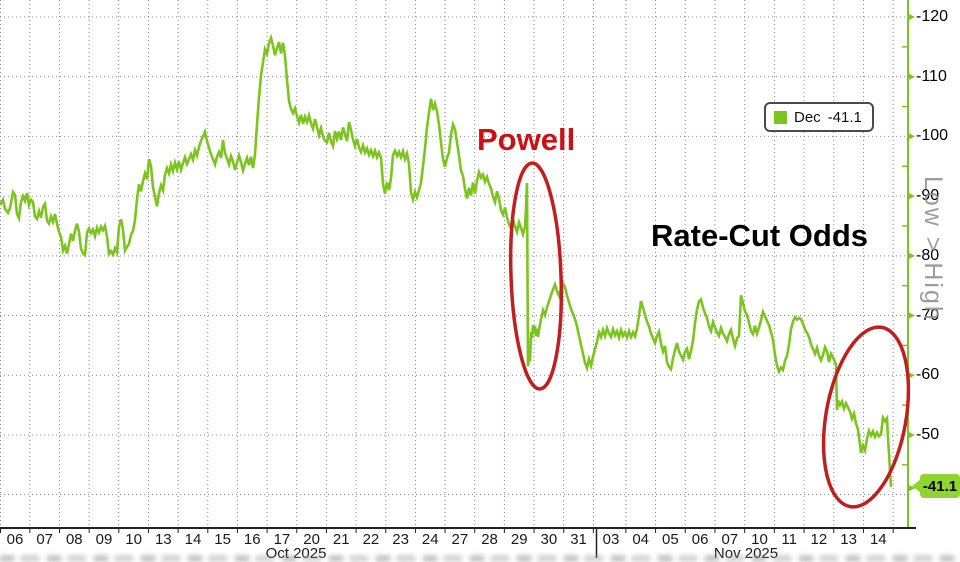  Describe the element at coordinates (670, 539) in the screenshot. I see `x-tick-label: 05` at that location.